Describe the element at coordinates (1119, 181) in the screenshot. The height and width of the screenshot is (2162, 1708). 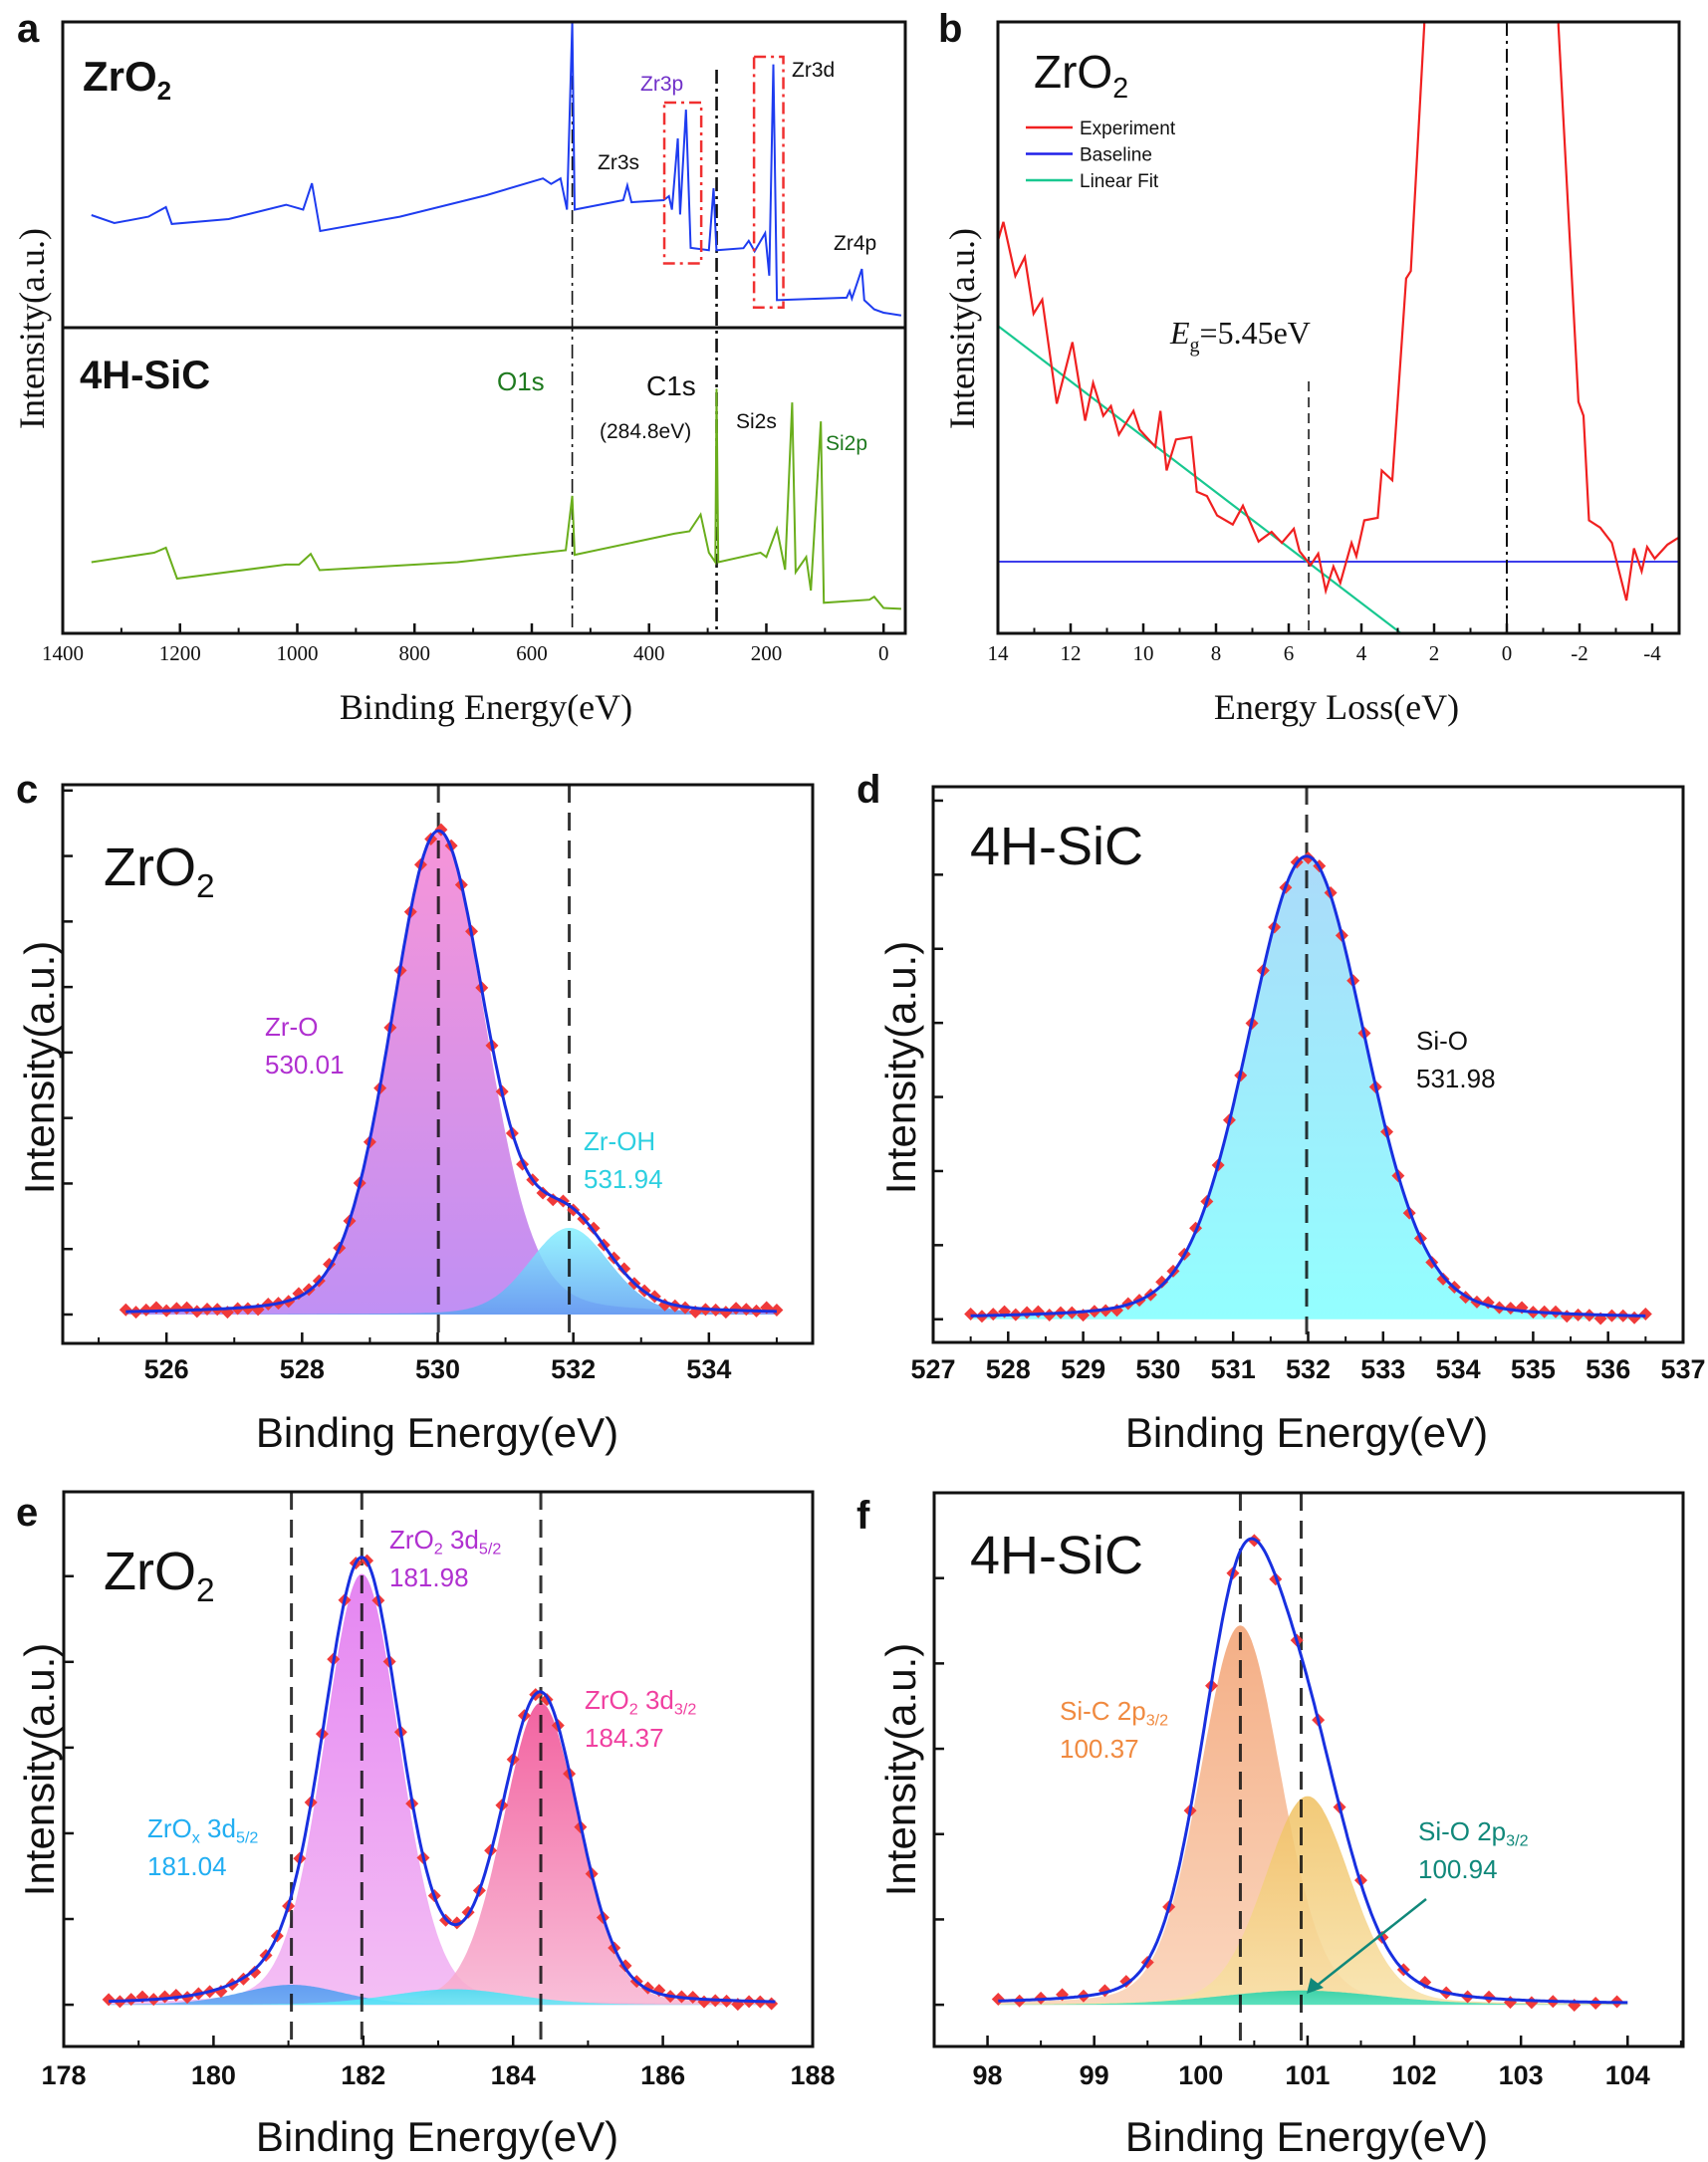
I see `legend-entry: Linear Fit` at that location.